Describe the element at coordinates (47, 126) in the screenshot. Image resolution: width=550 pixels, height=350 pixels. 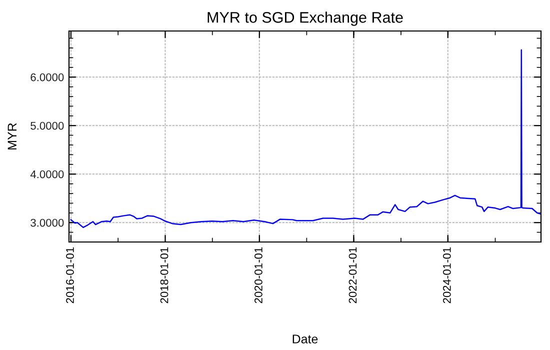
I see `y-tick-label: 5.0000` at that location.